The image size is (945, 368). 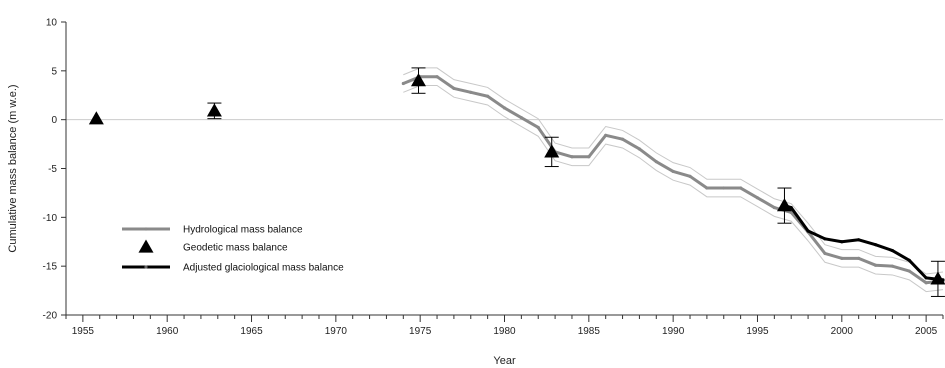 What do you see at coordinates (263, 268) in the screenshot?
I see `legend-label-adjusted: Adjusted glaciological mass balance` at bounding box center [263, 268].